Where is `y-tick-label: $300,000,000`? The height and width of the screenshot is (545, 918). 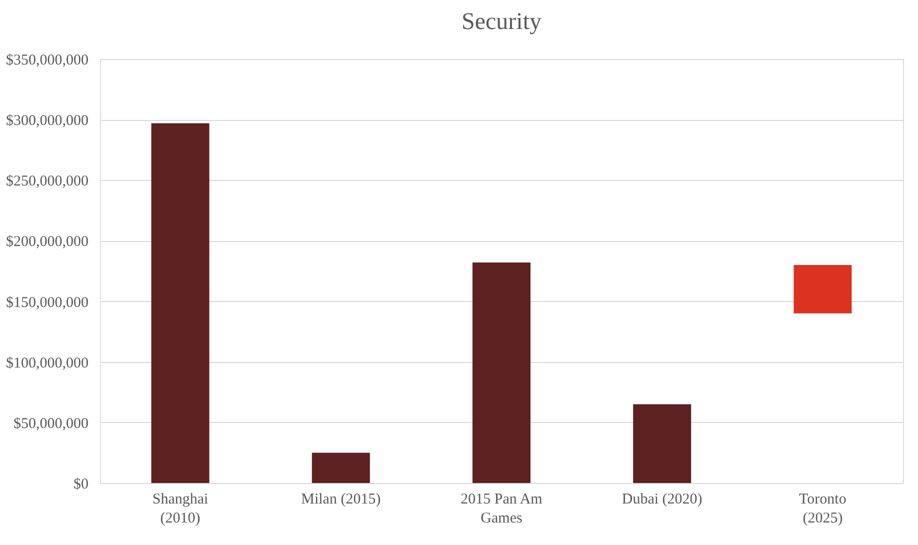
y-tick-label: $300,000,000 is located at coordinates (47, 121).